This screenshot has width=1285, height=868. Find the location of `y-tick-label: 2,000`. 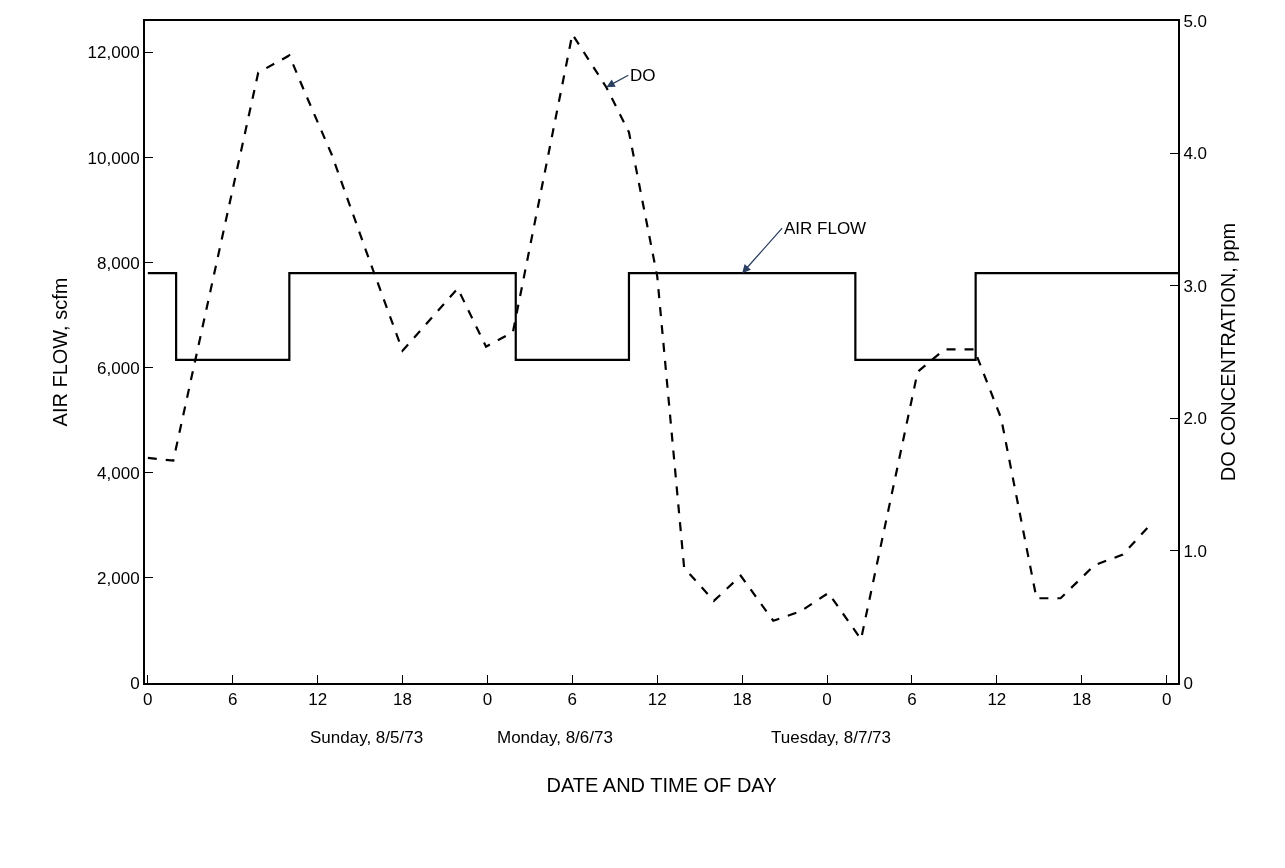

y-tick-label: 2,000 is located at coordinates (118, 578).